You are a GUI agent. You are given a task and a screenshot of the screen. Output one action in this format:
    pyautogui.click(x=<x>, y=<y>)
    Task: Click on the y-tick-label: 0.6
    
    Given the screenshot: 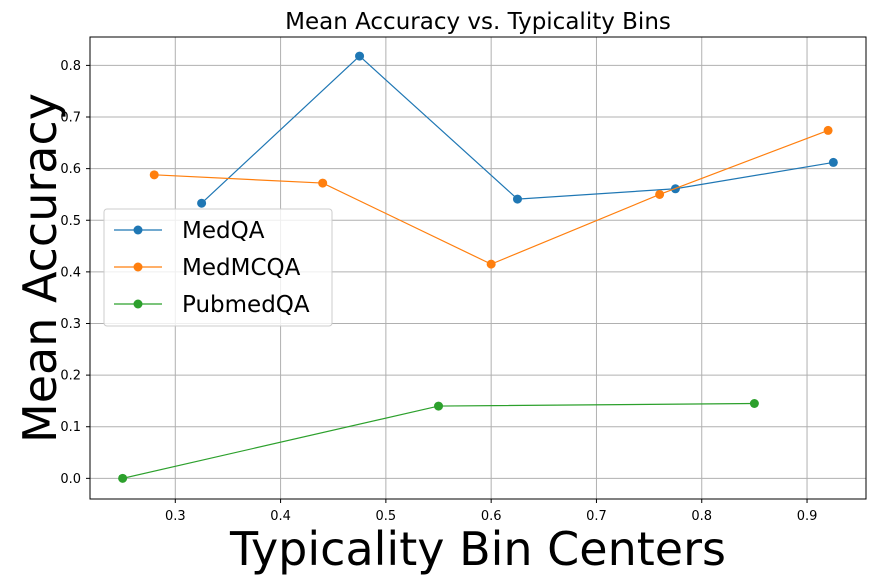 What is the action you would take?
    pyautogui.click(x=70, y=169)
    